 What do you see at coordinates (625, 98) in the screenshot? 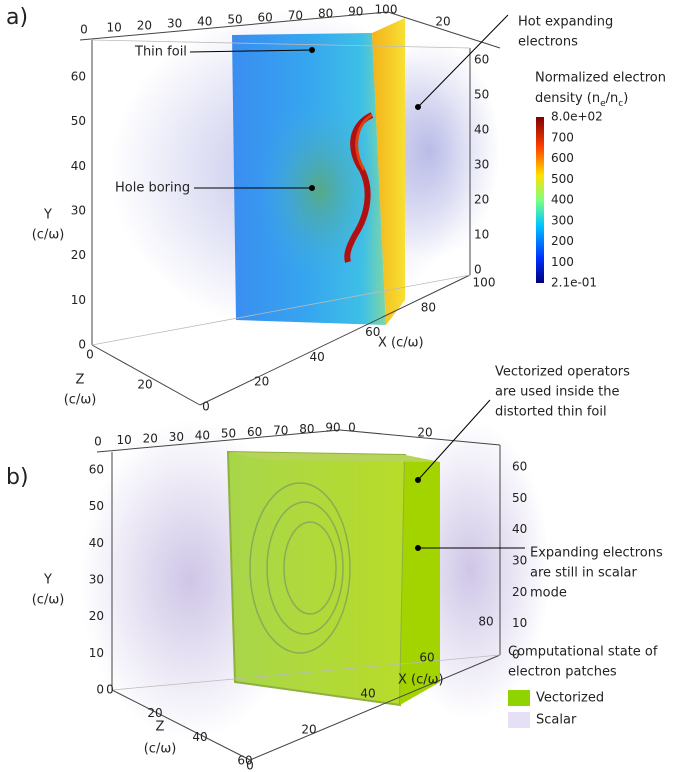
I see `colorbar-title-part: )` at bounding box center [625, 98].